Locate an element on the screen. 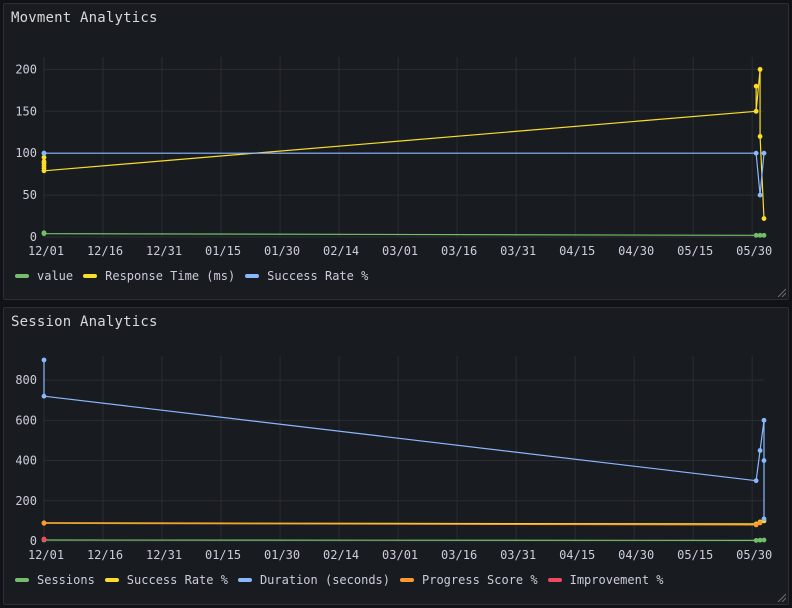 This screenshot has height=608, width=792. y-tick-label: 400 is located at coordinates (26, 461).